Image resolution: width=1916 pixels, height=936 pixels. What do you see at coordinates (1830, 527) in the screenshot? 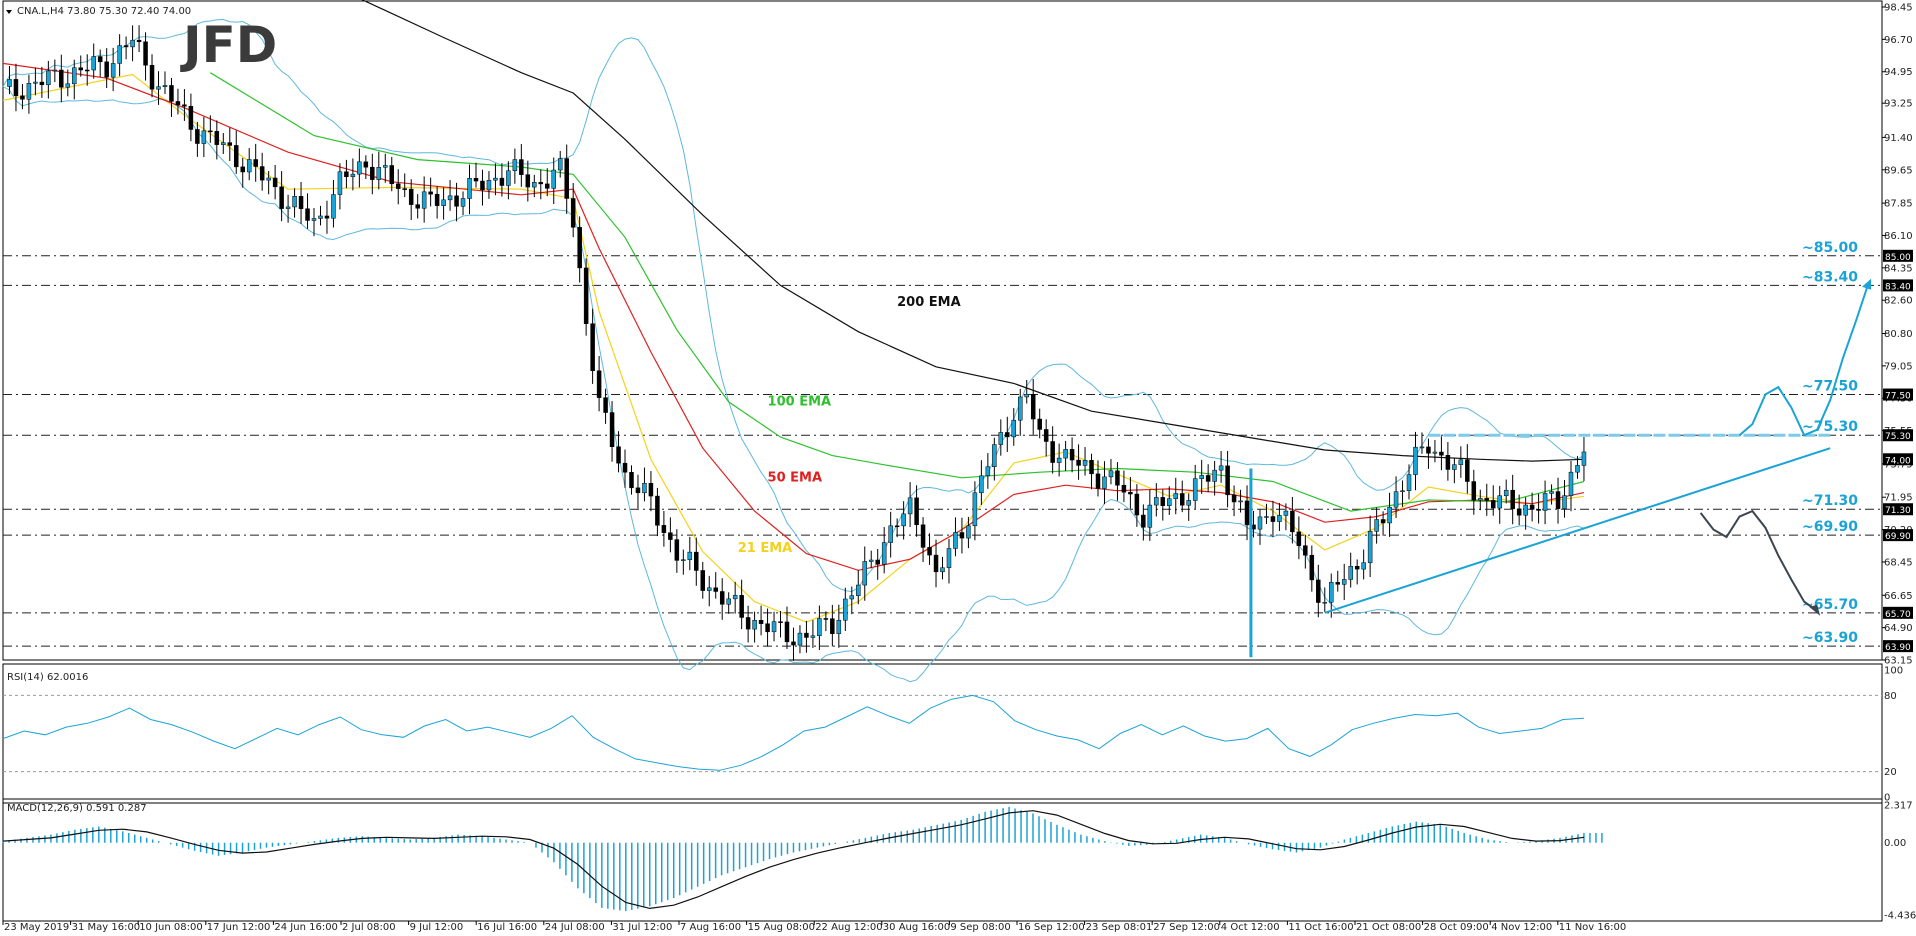
I see `level-label: ~69.90` at bounding box center [1830, 527].